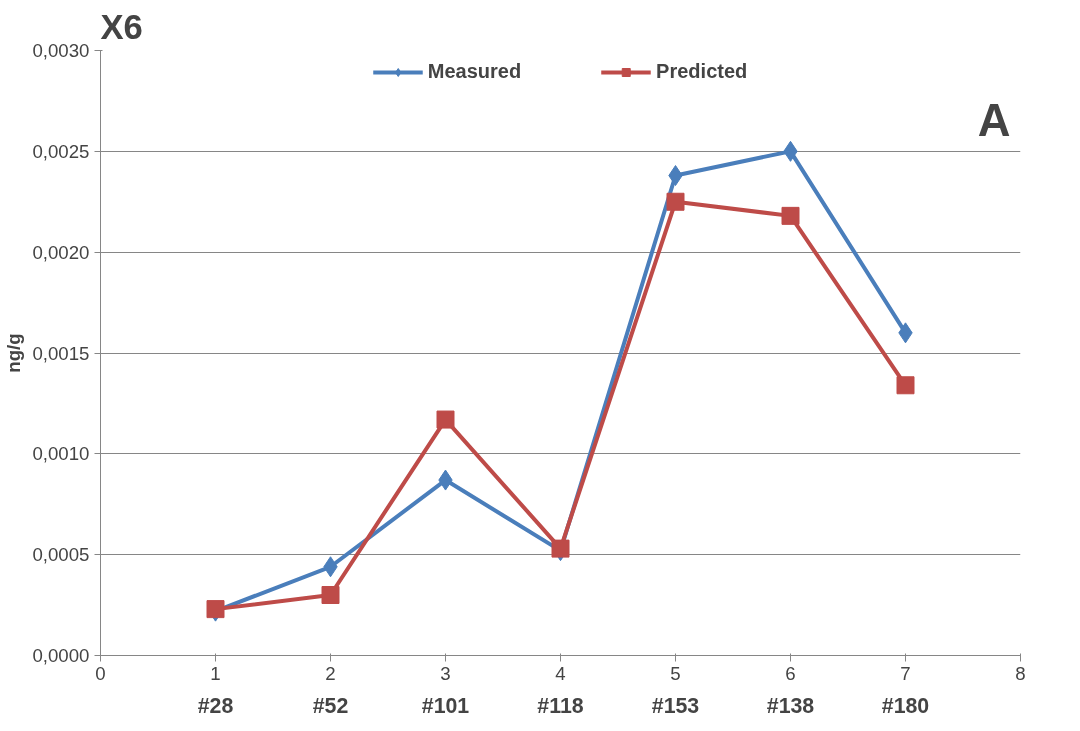 The image size is (1080, 731). I want to click on y-tick-label: 0,0025, so click(61, 151).